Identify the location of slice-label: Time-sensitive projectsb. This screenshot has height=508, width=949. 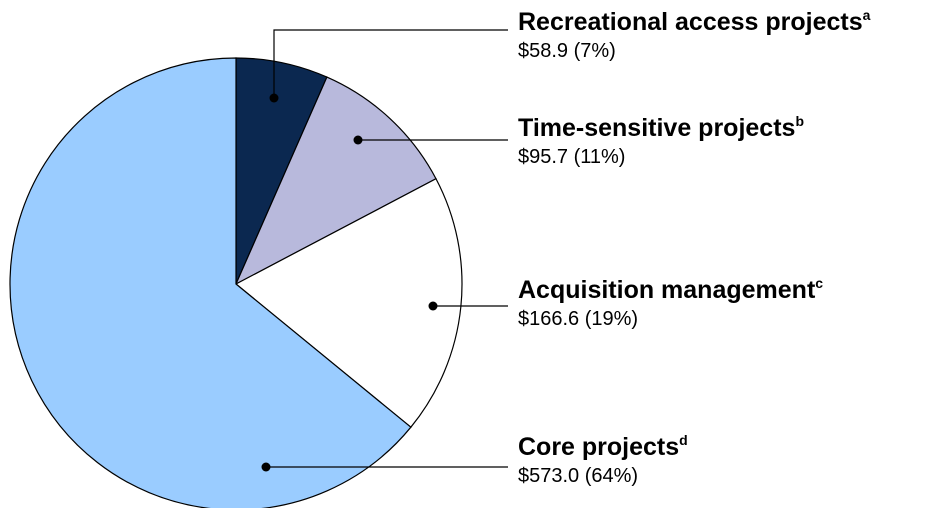
(661, 127).